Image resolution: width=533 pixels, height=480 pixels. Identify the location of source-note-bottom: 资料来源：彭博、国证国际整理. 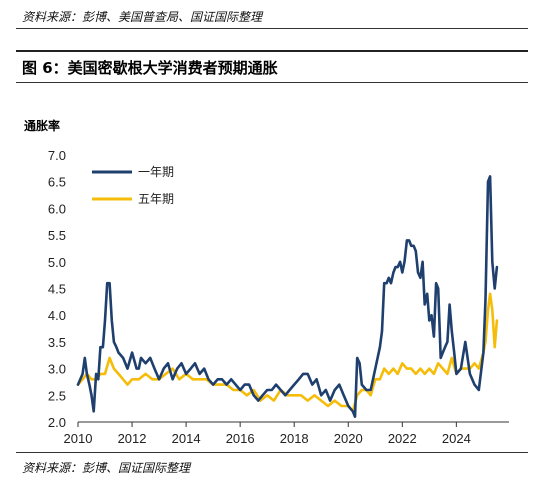
(106, 468).